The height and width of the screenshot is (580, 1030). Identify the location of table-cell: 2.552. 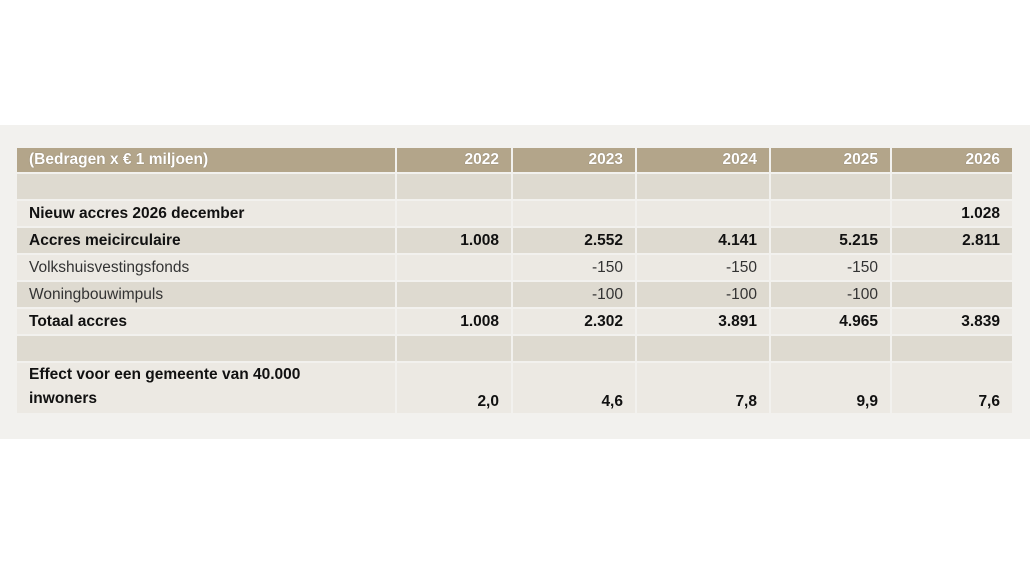
(574, 240).